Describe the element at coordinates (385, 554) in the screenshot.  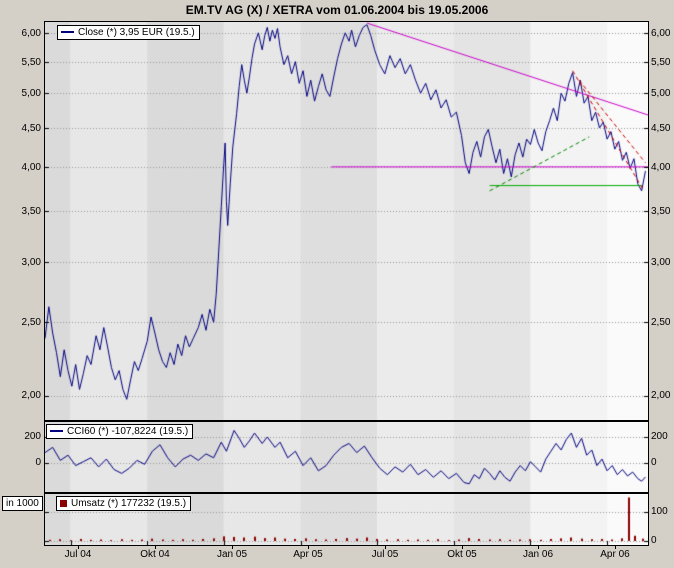
I see `x-axis-label: Jul 05` at that location.